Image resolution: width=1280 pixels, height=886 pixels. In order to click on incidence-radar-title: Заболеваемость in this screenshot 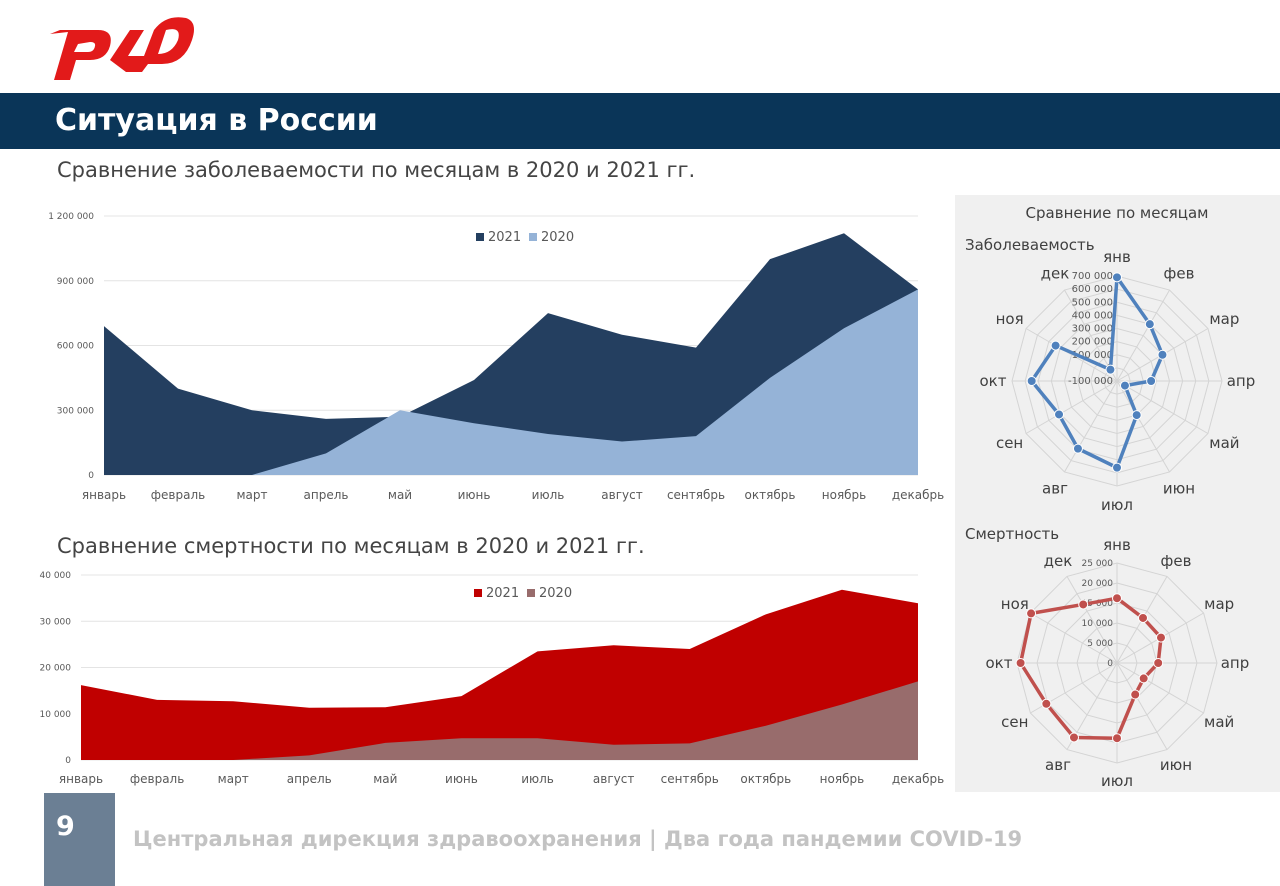, I will do `click(1030, 245)`.